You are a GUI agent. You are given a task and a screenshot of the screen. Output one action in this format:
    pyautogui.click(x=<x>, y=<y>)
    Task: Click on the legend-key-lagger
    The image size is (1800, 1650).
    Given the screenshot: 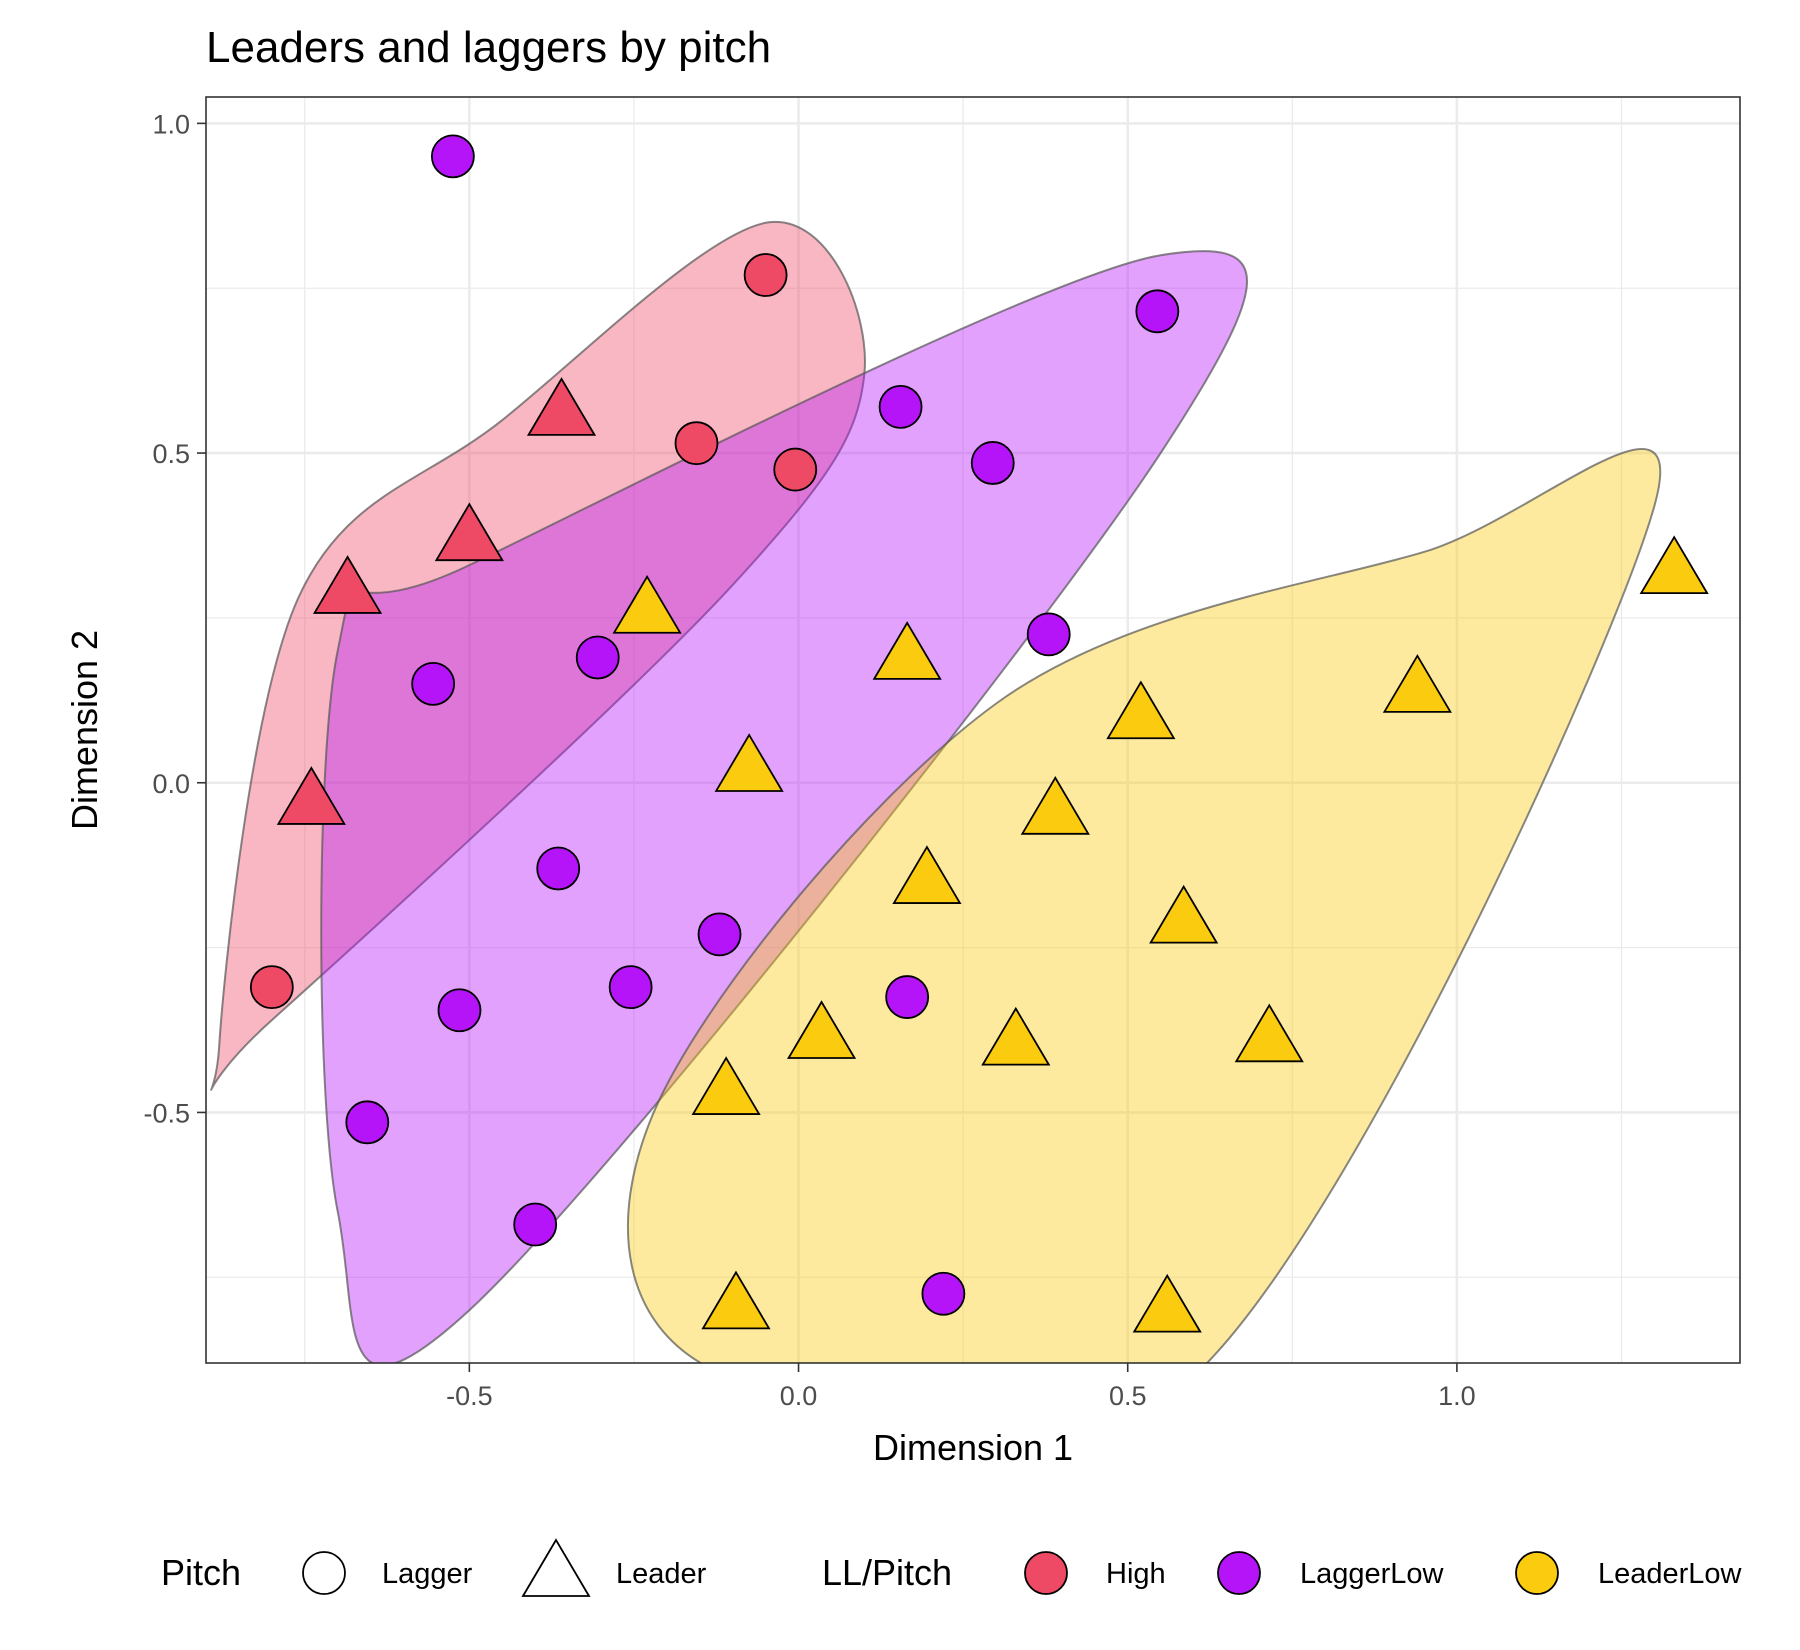 What is the action you would take?
    pyautogui.click(x=324, y=1573)
    